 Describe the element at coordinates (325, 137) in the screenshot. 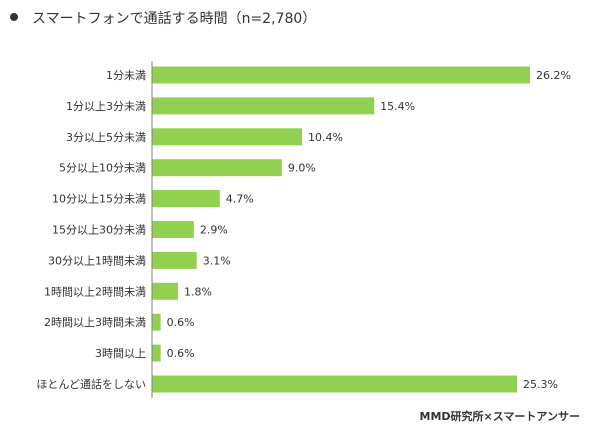

I see `data-label: 10.4%` at that location.